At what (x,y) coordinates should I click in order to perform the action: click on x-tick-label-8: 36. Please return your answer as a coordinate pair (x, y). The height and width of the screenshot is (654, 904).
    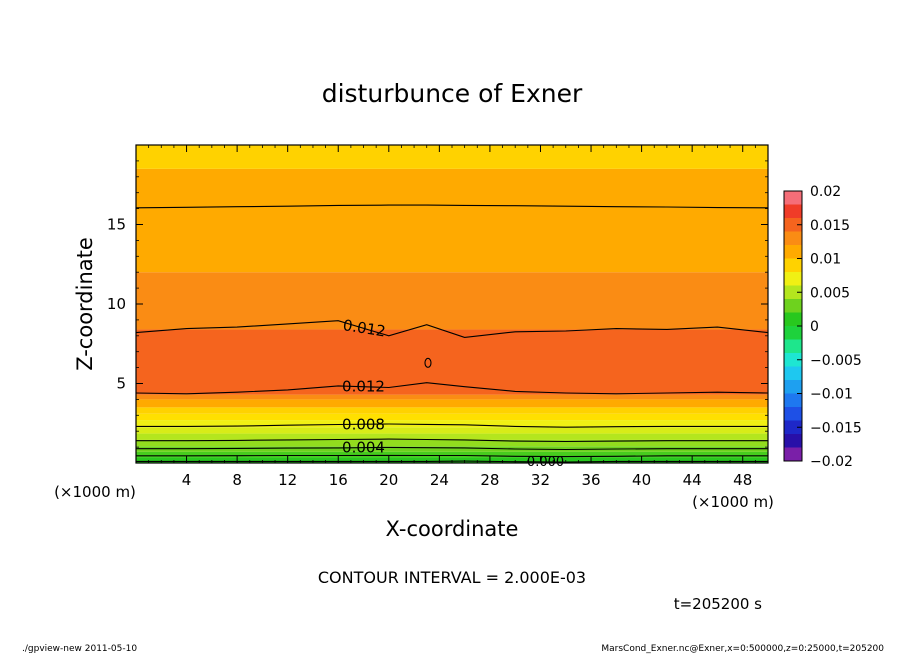
    Looking at the image, I should click on (590, 480).